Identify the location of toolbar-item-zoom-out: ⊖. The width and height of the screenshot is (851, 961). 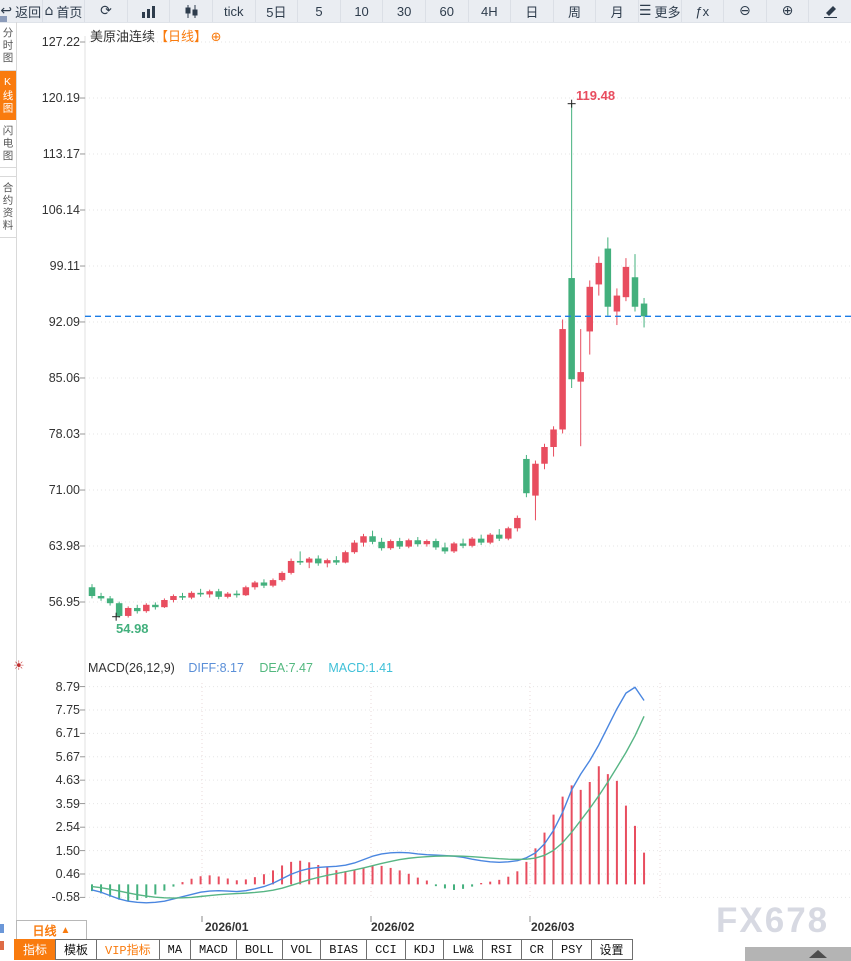
(745, 11).